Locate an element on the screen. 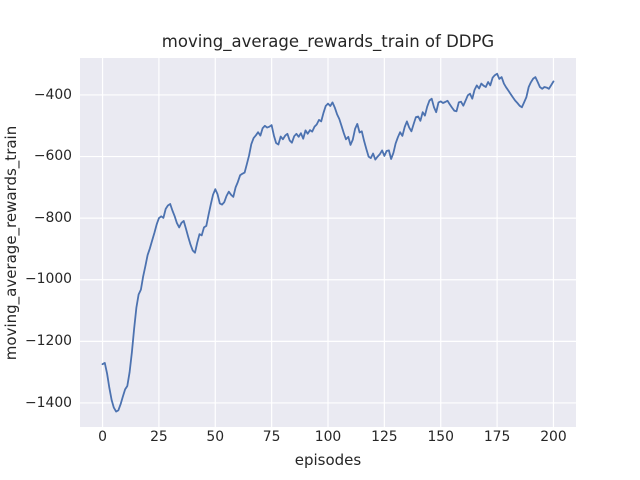  y-tick-label: −1000 is located at coordinates (48, 279).